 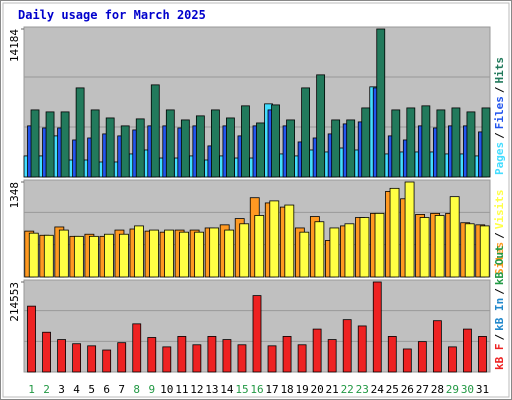 I want to click on legend: Sites / Visits, so click(x=499, y=233).